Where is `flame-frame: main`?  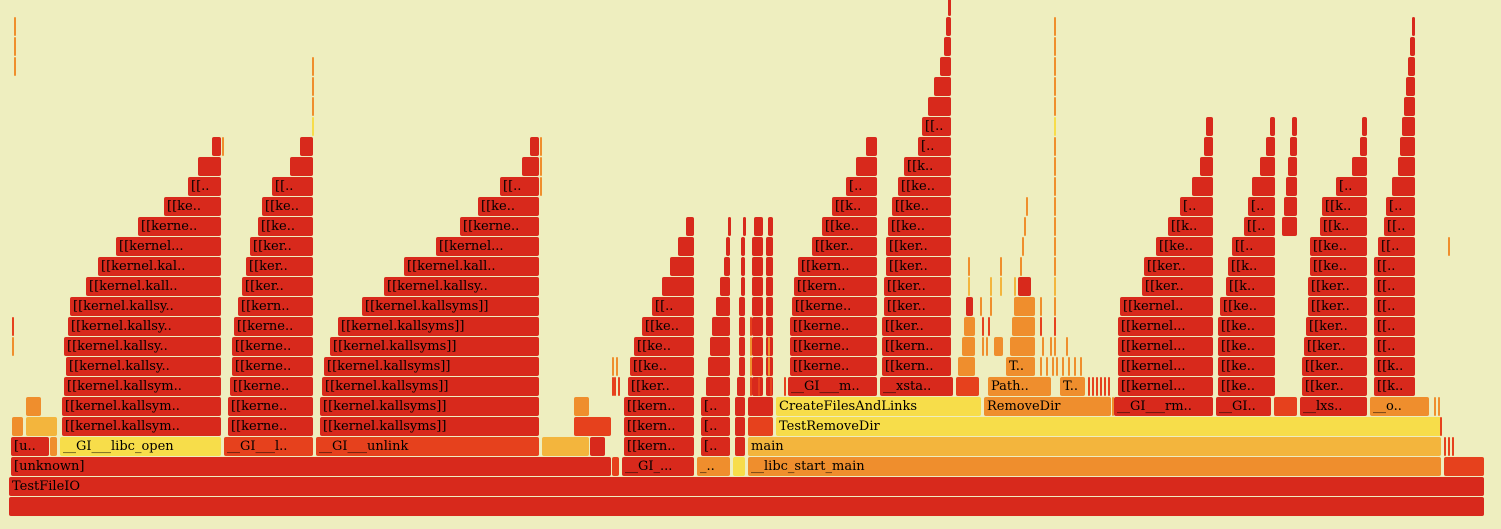 flame-frame: main is located at coordinates (1094, 446).